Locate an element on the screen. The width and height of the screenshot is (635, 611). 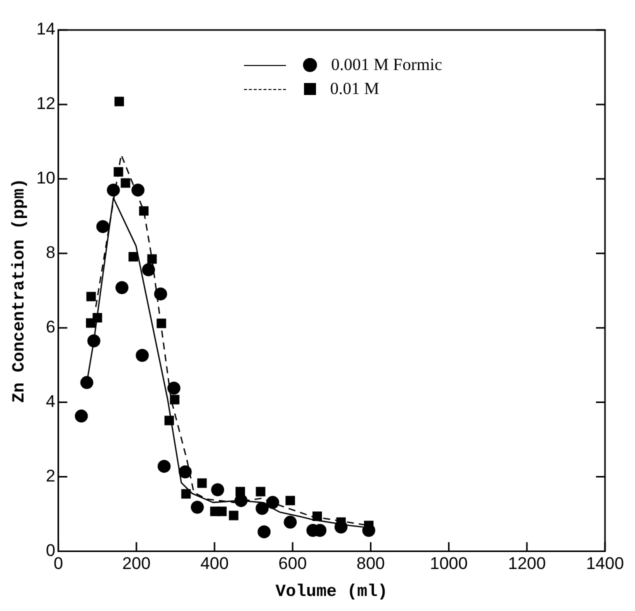
x-tick-label: 1000 is located at coordinates (449, 564).